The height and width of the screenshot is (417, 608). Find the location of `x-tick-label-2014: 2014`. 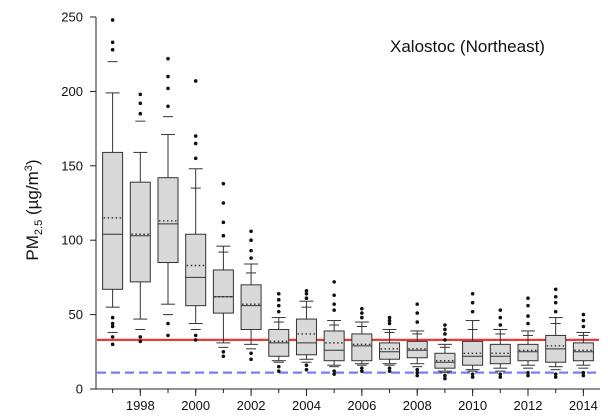

x-tick-label-2014: 2014 is located at coordinates (583, 405).